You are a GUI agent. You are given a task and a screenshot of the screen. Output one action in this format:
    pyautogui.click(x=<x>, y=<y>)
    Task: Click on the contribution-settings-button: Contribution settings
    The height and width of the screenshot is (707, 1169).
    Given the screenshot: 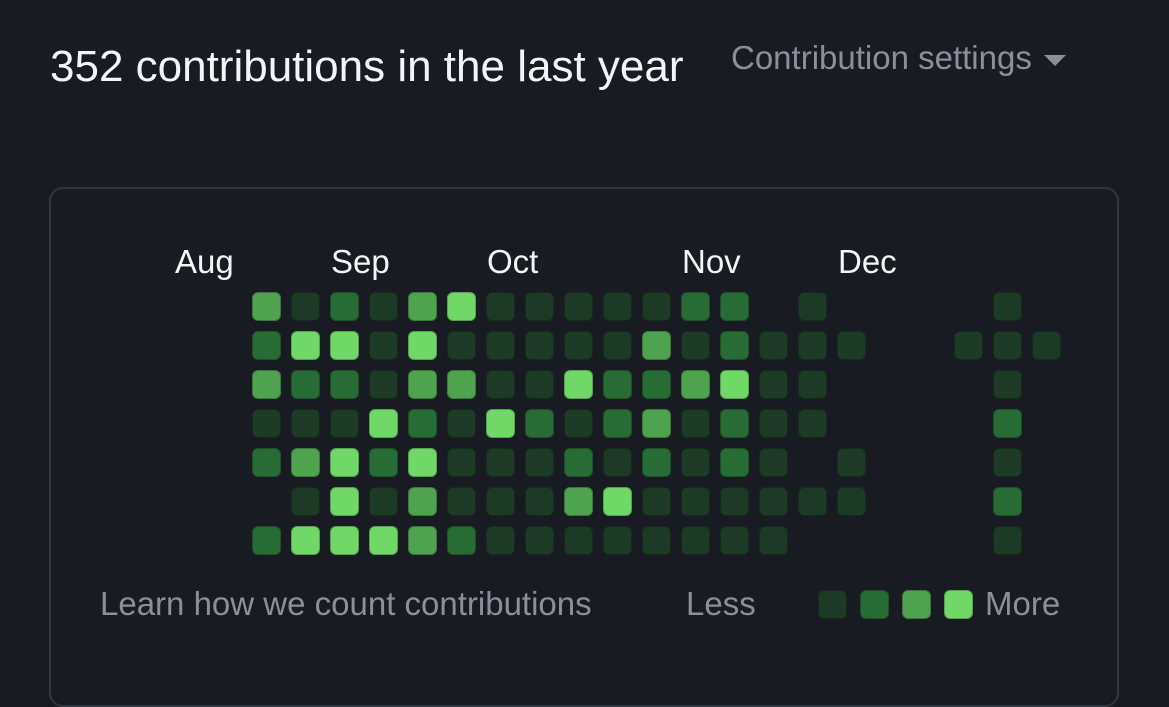 What is the action you would take?
    pyautogui.click(x=898, y=58)
    